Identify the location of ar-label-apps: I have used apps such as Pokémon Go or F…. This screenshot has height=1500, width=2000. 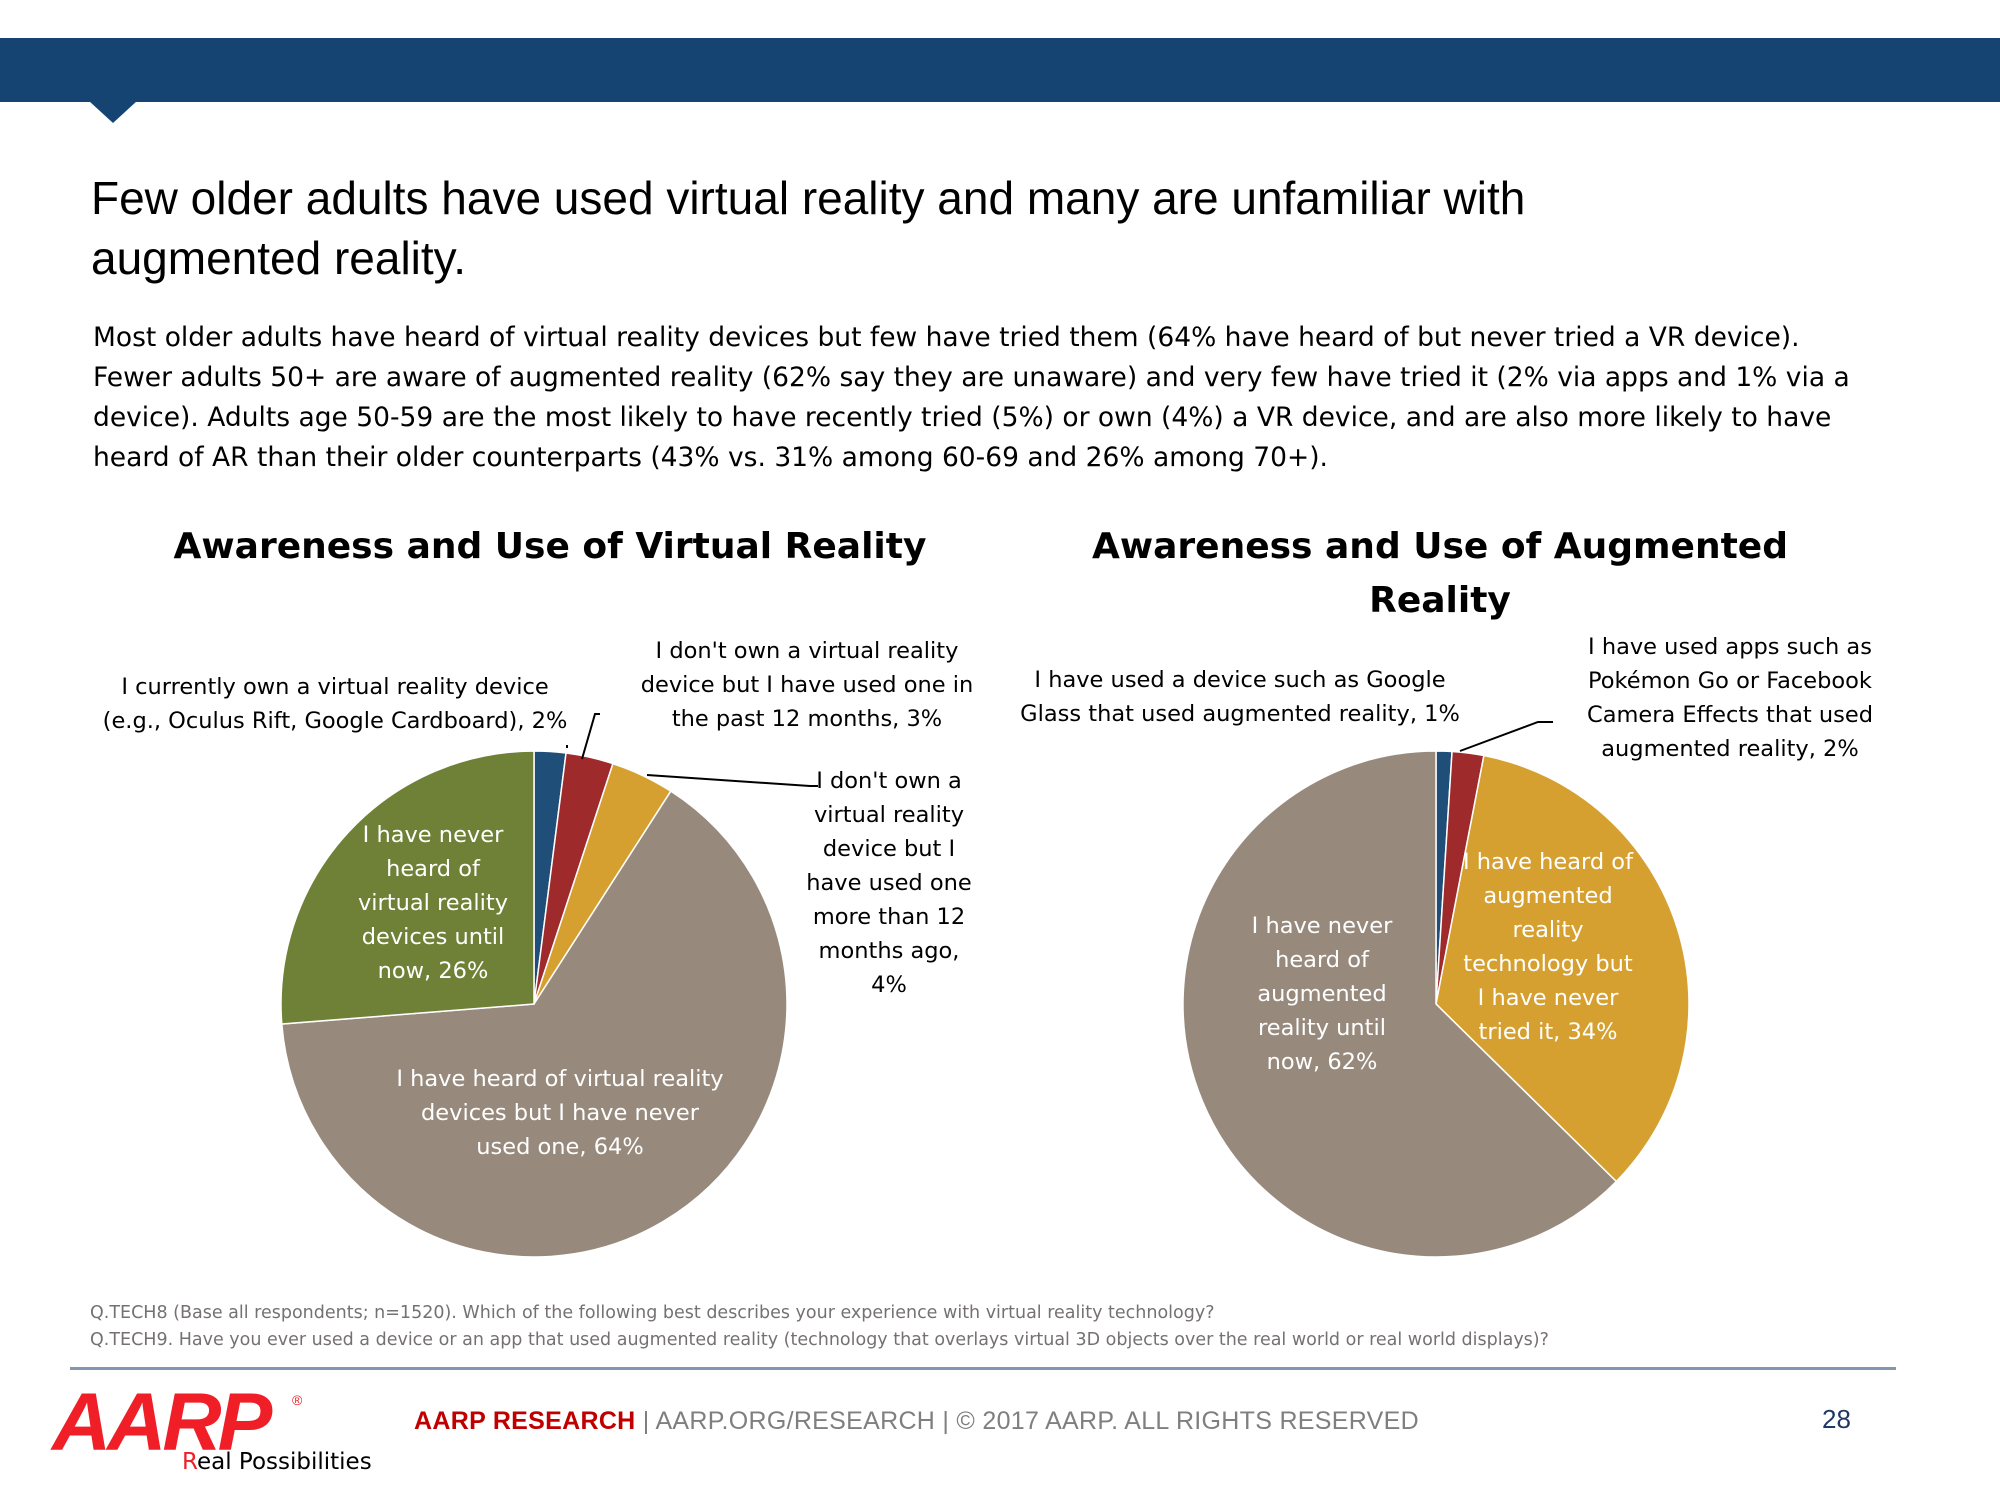
(1730, 698).